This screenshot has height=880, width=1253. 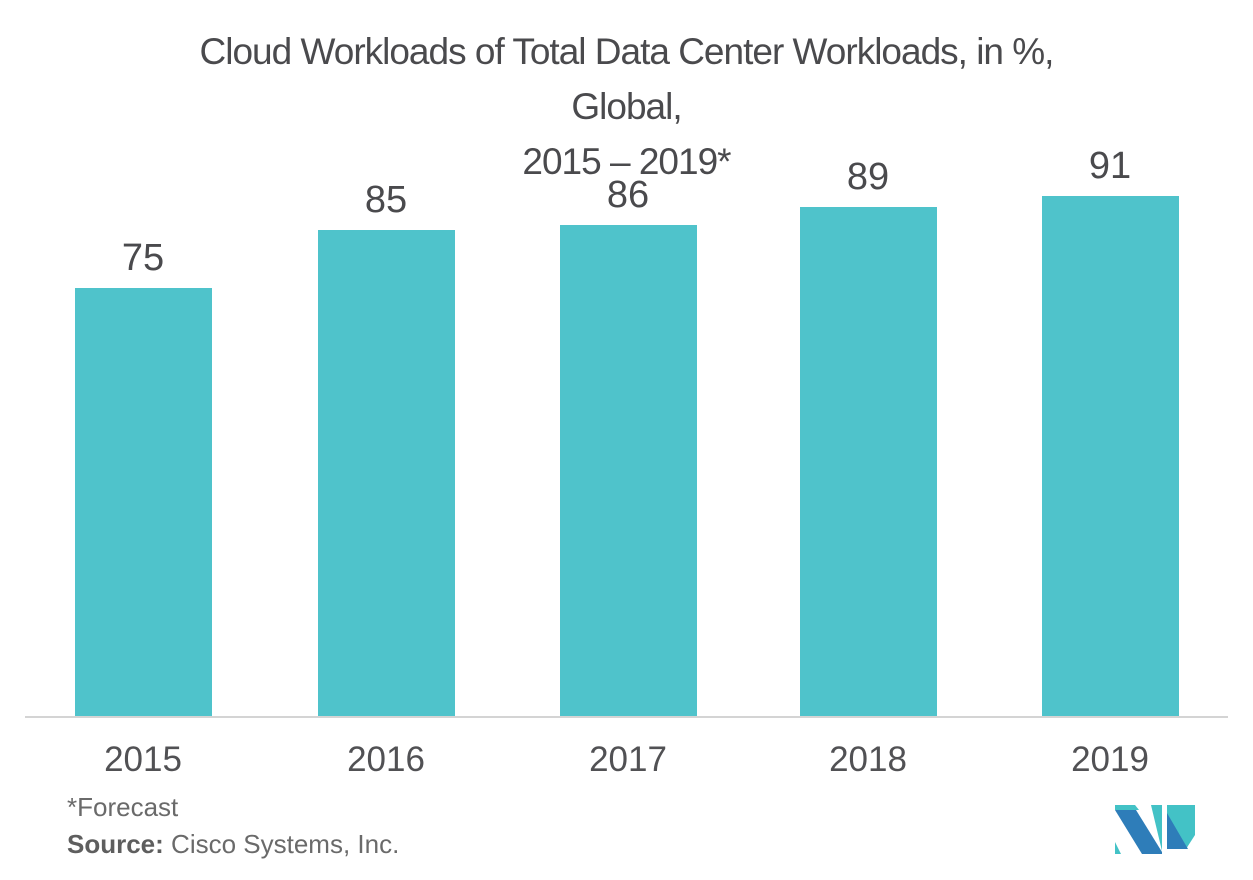 What do you see at coordinates (628, 195) in the screenshot?
I see `value-label-2017: 86` at bounding box center [628, 195].